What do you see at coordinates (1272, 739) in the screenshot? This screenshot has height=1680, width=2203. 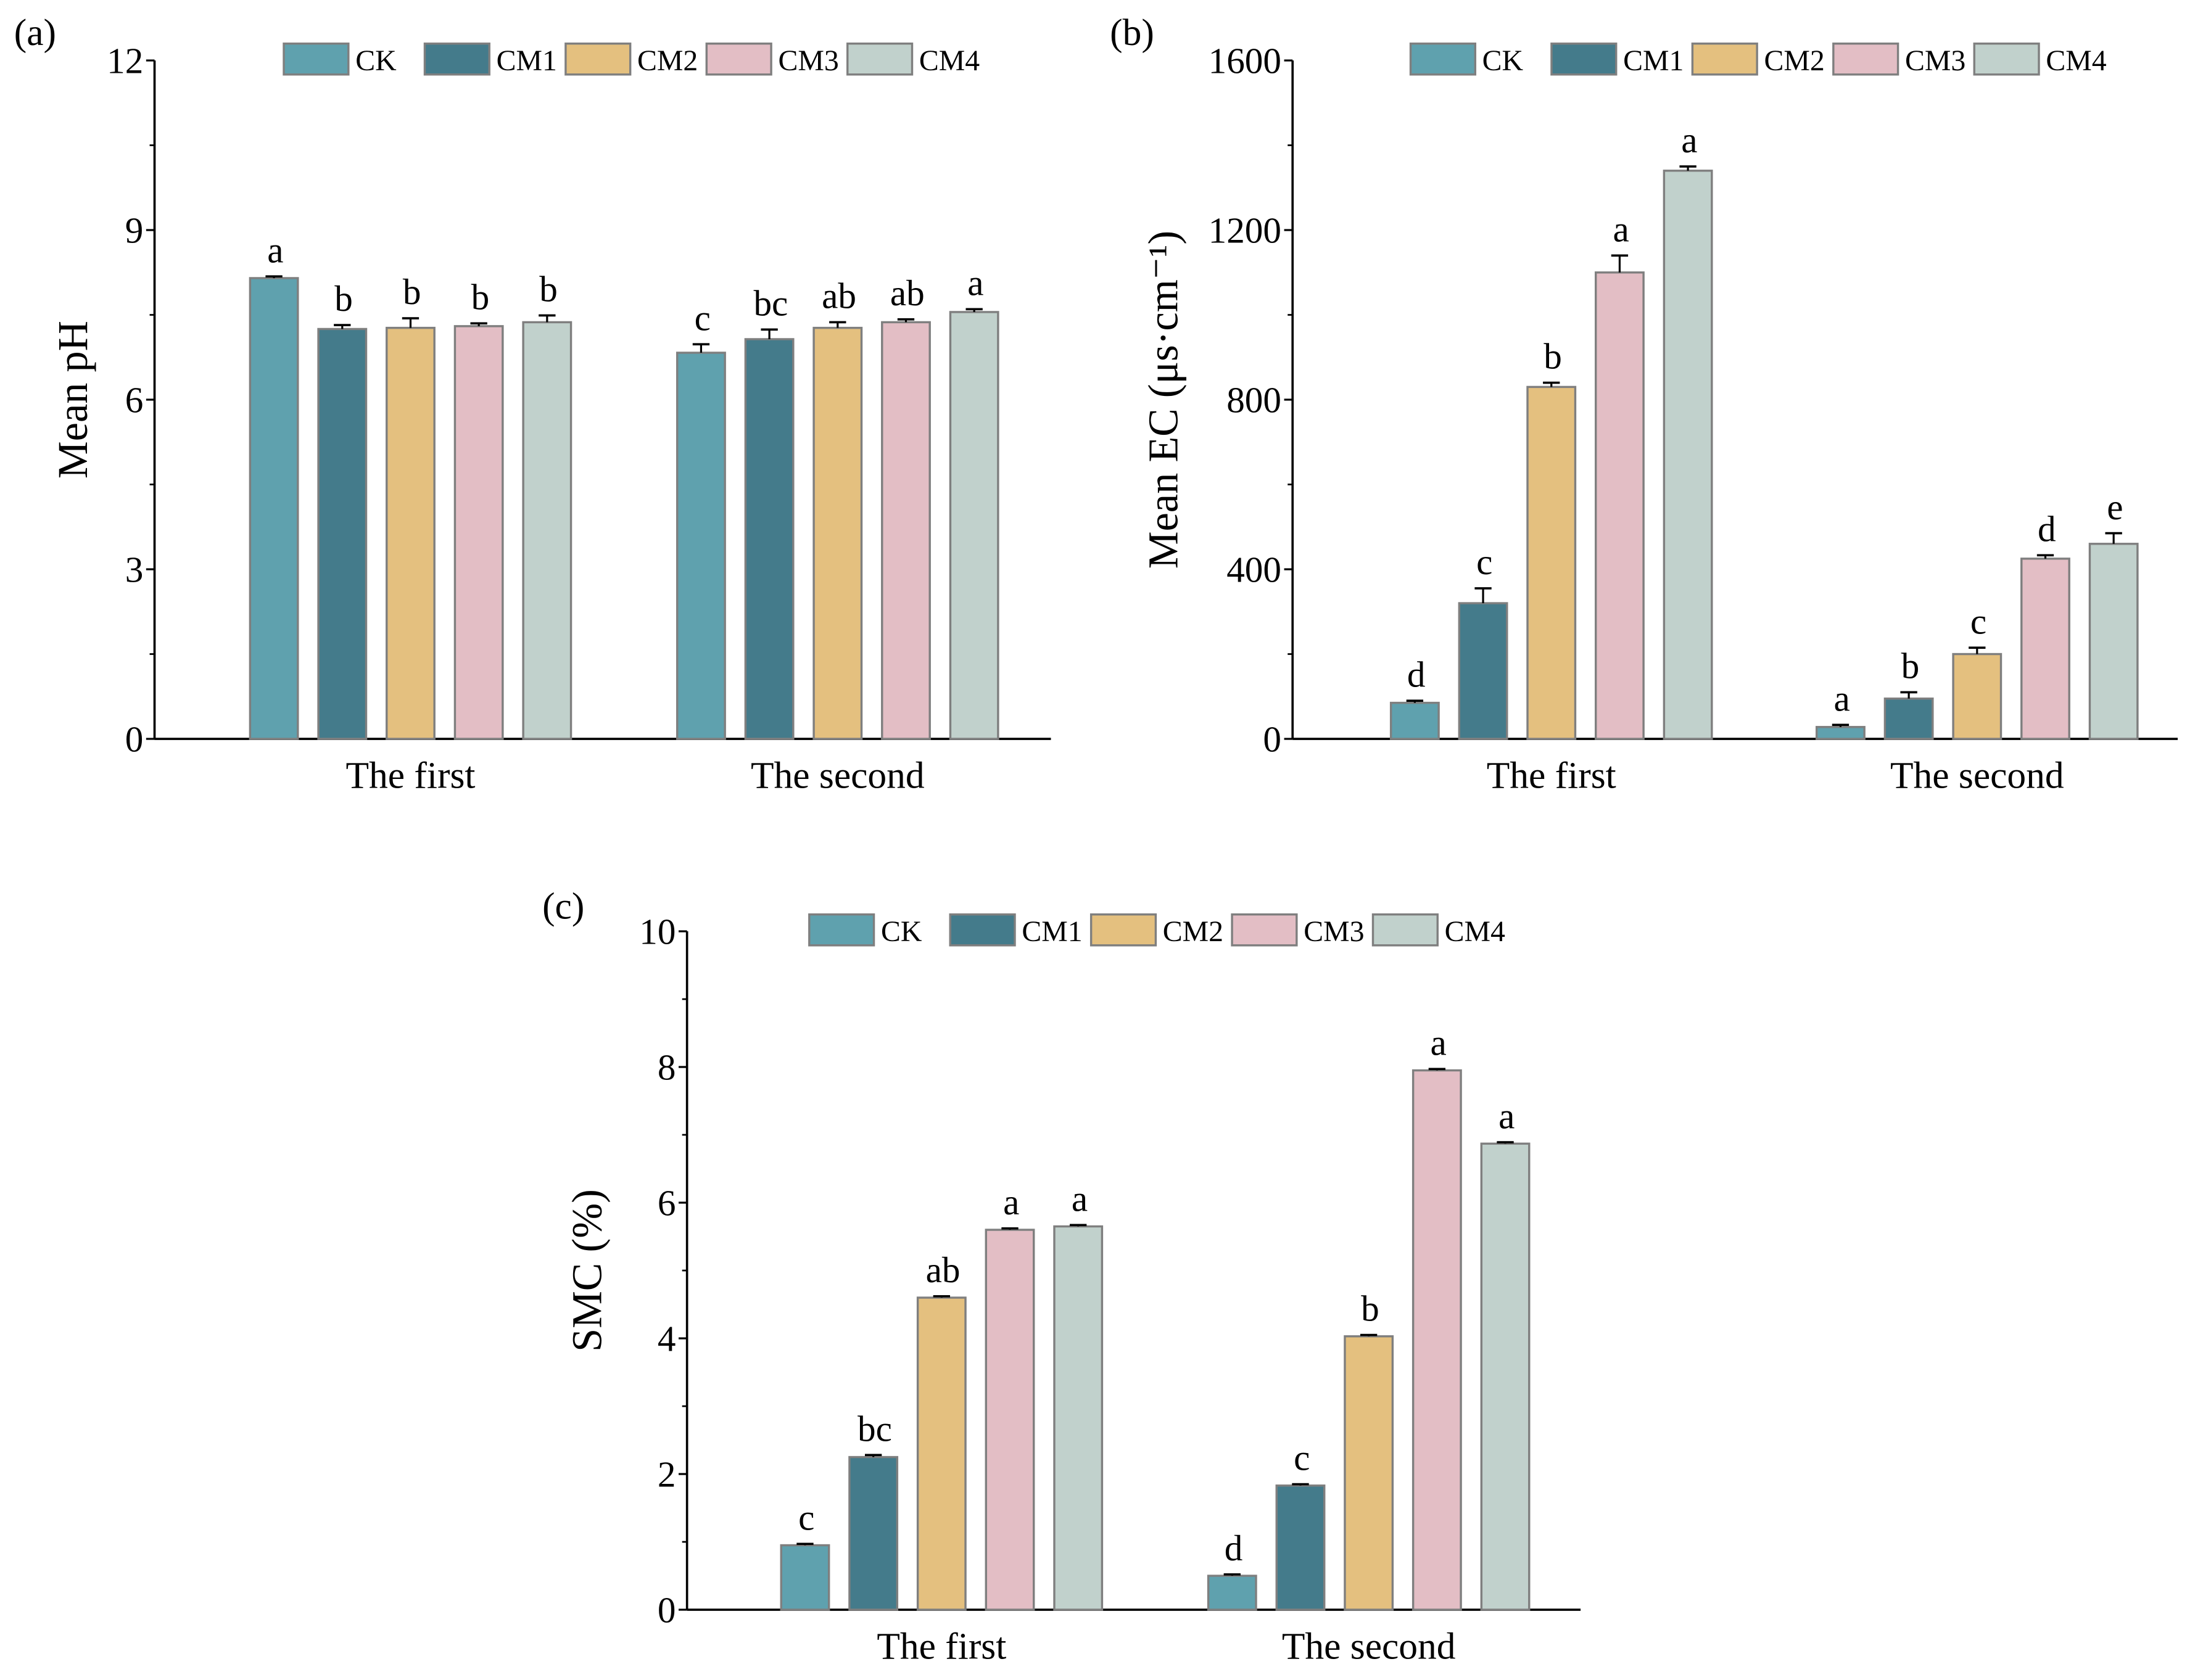 I see `y-tick-label: 0` at bounding box center [1272, 739].